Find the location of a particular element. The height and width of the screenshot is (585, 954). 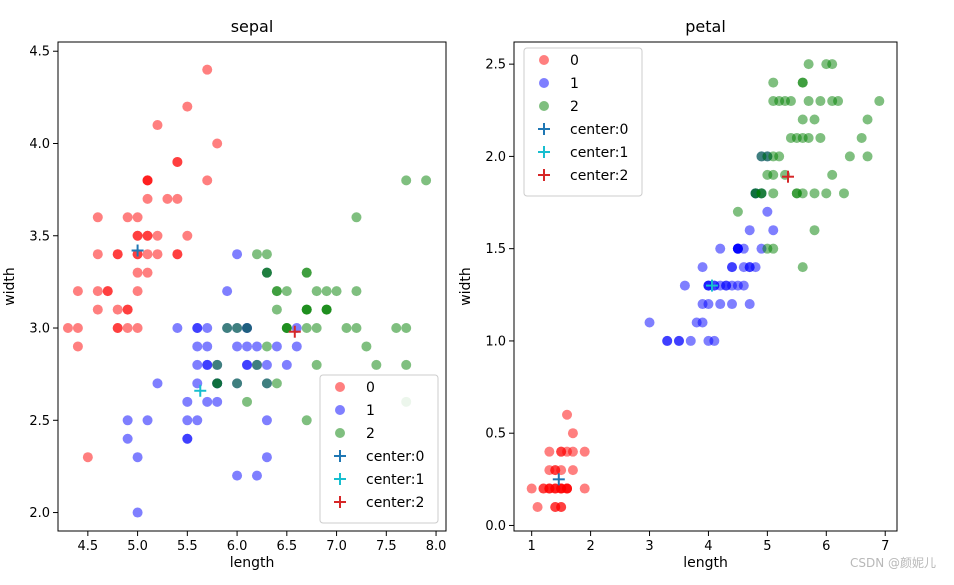

y-tick-label: 3.0 is located at coordinates (39, 329).